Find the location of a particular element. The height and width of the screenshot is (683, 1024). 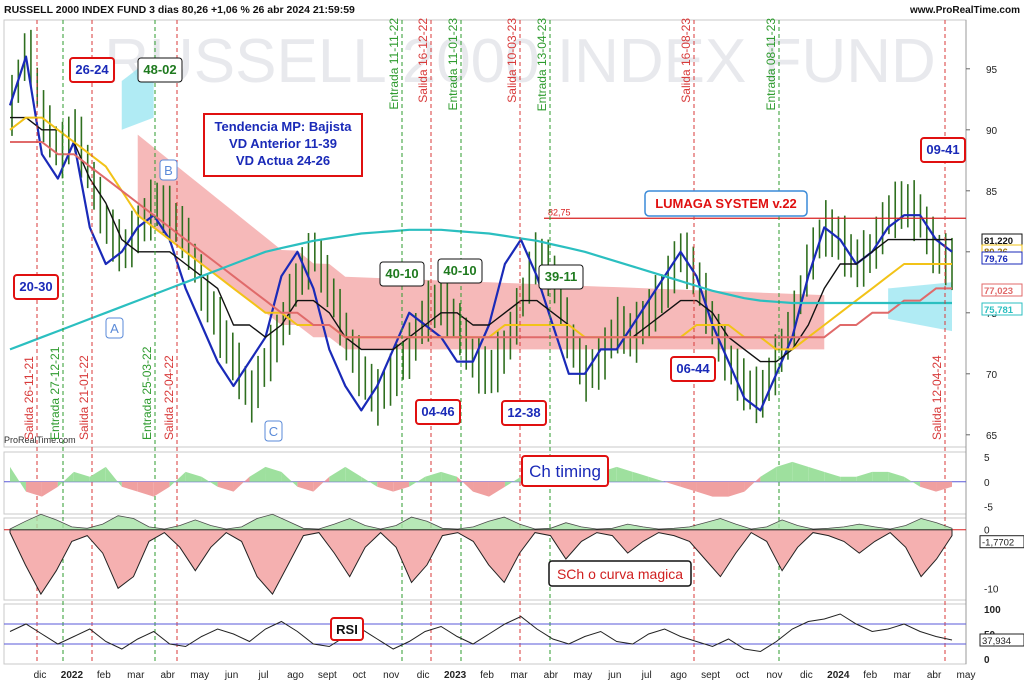

signal-label: Entrada 11-11-22 is located at coordinates (394, 64).